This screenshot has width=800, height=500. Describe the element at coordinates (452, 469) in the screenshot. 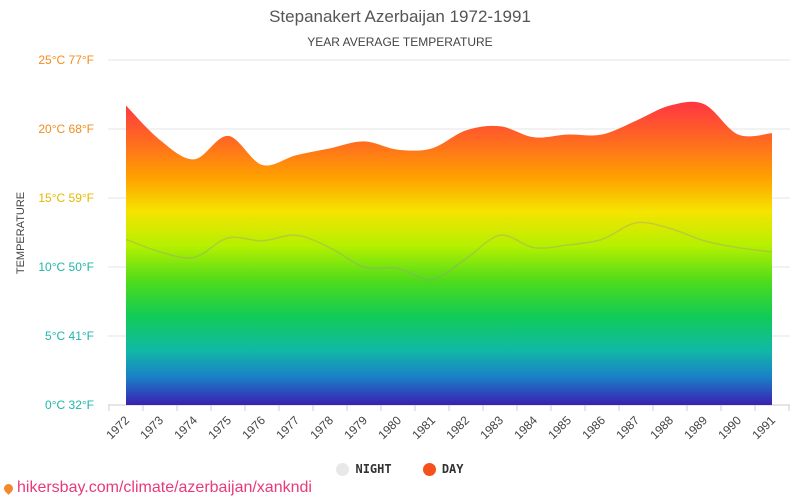

I see `legend-day-label: DAY` at that location.